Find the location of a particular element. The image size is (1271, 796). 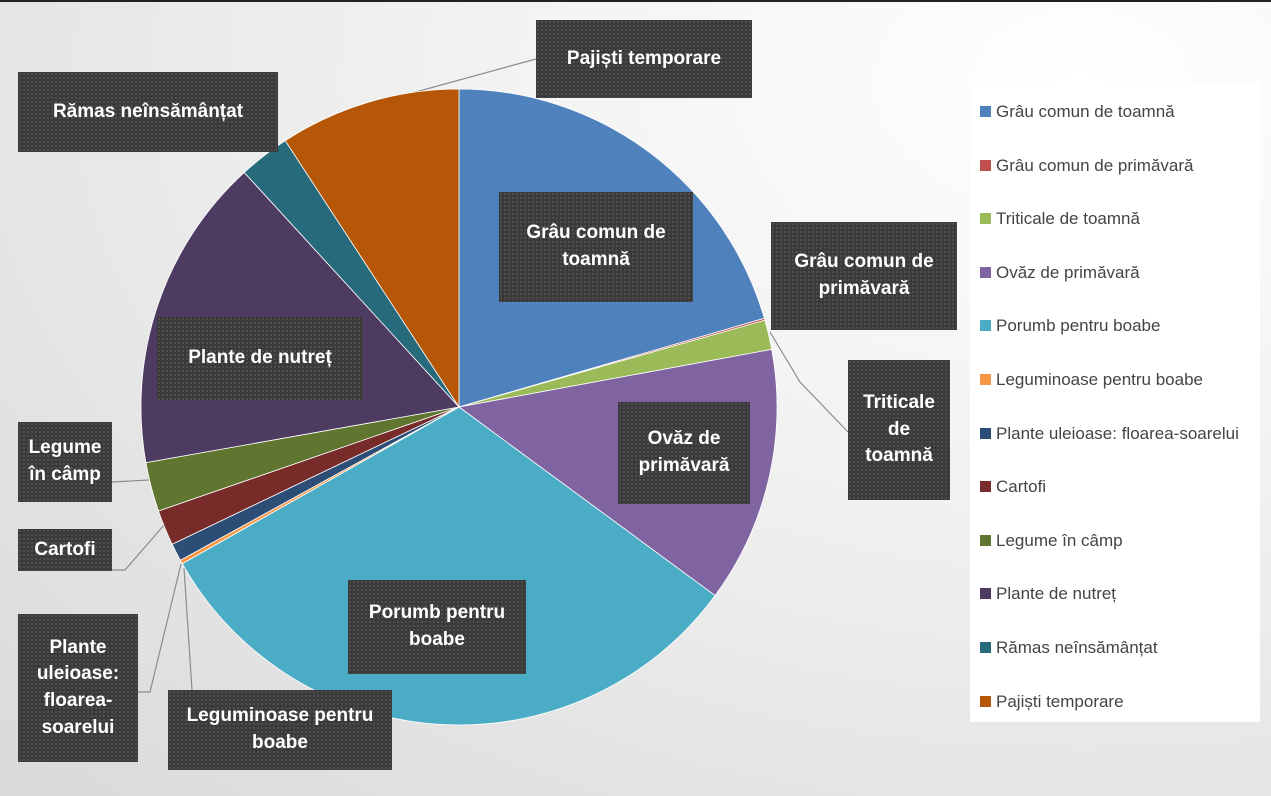

legend-item: Grâu comun de primăvară is located at coordinates (1117, 166).